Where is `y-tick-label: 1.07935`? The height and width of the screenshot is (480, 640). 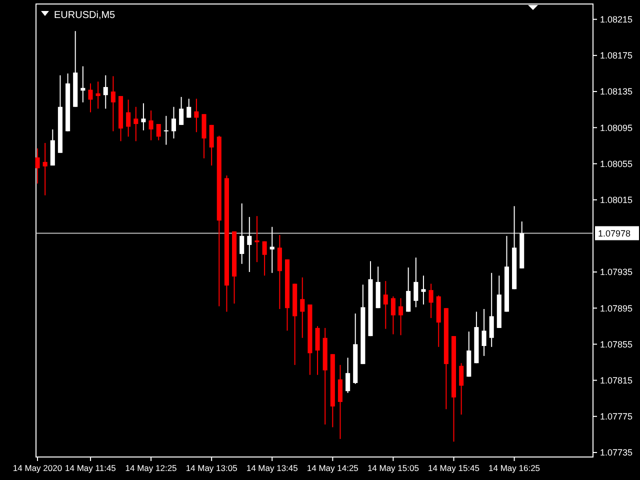 y-tick-label: 1.07935 is located at coordinates (616, 272).